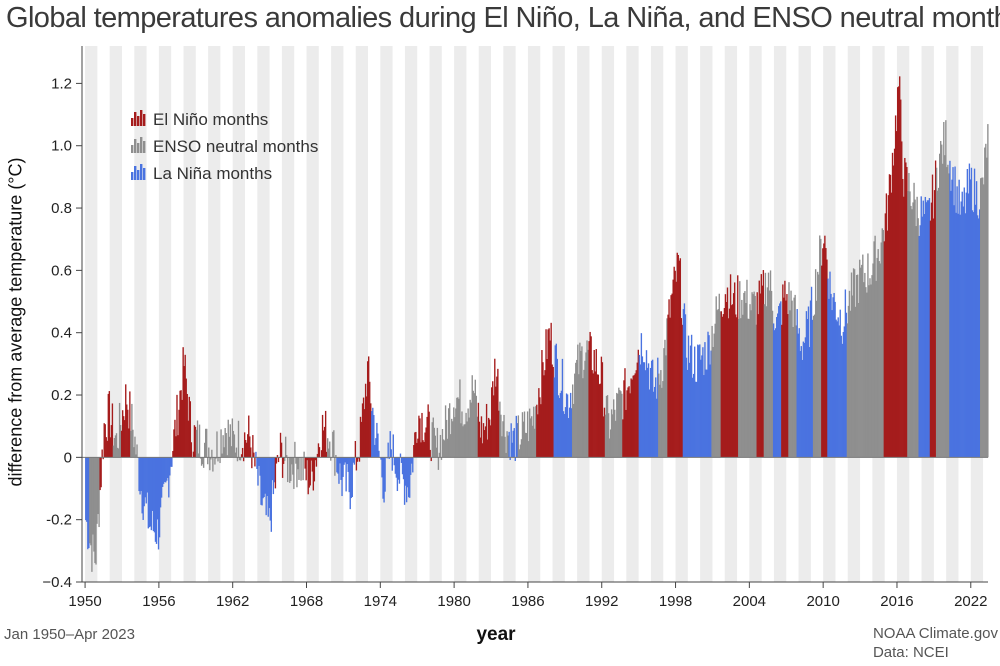 The height and width of the screenshot is (666, 1000). I want to click on y-tick-label: 0.4, so click(61, 333).